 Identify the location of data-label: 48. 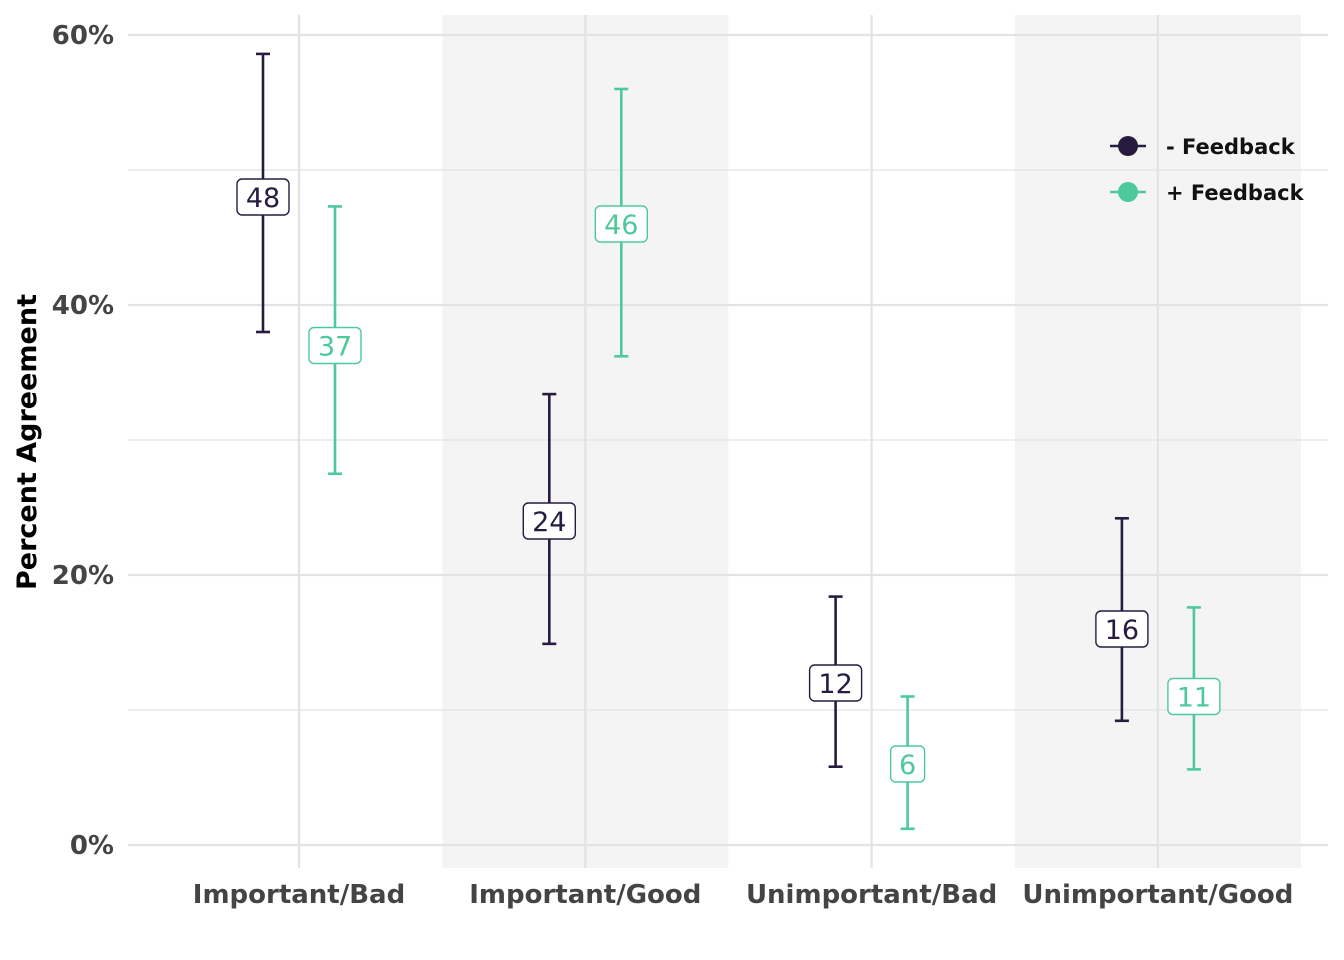
(263, 198).